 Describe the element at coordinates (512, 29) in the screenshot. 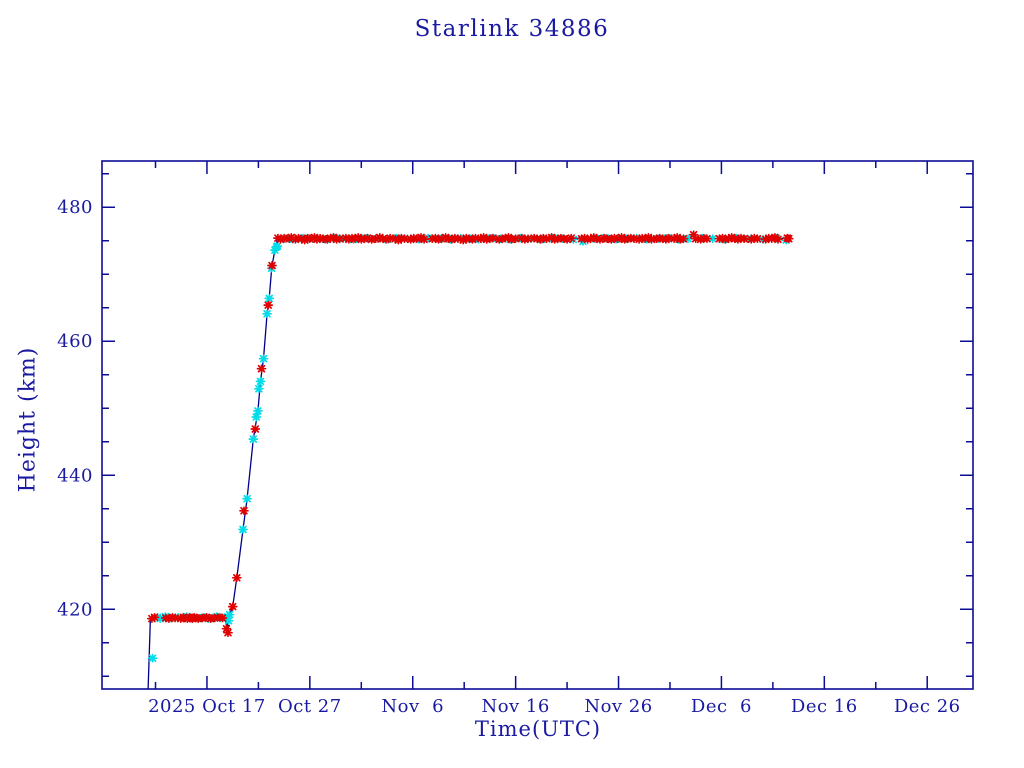

I see `chart-title: Starlink 34886` at that location.